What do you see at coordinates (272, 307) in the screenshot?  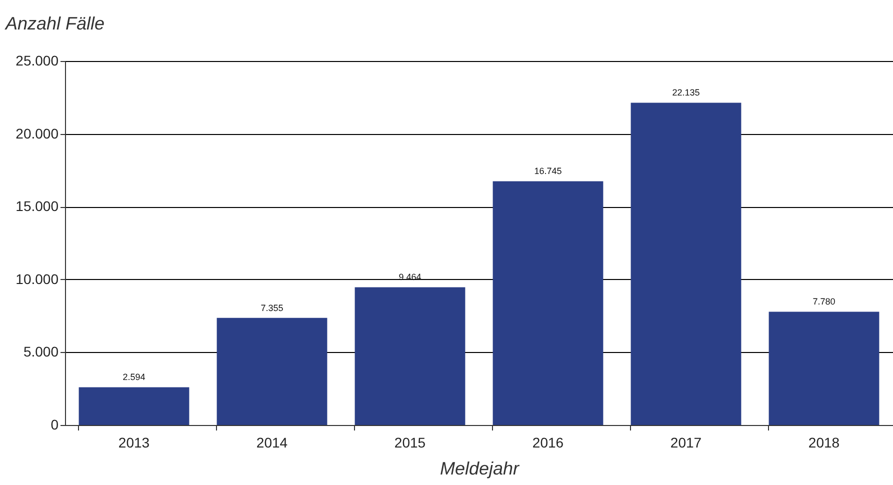 I see `data-label: 7.355` at bounding box center [272, 307].